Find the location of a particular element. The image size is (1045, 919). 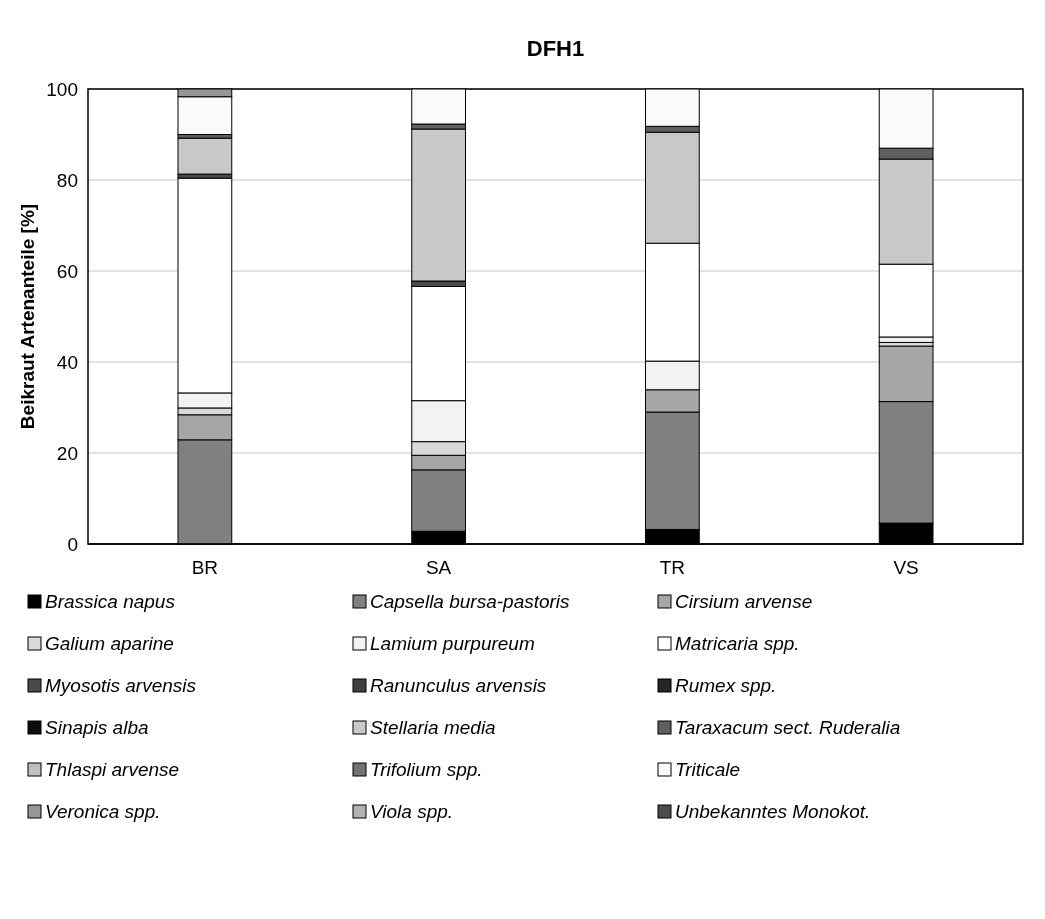

legend-label: Capsella bursa-pastoris is located at coordinates (470, 601).